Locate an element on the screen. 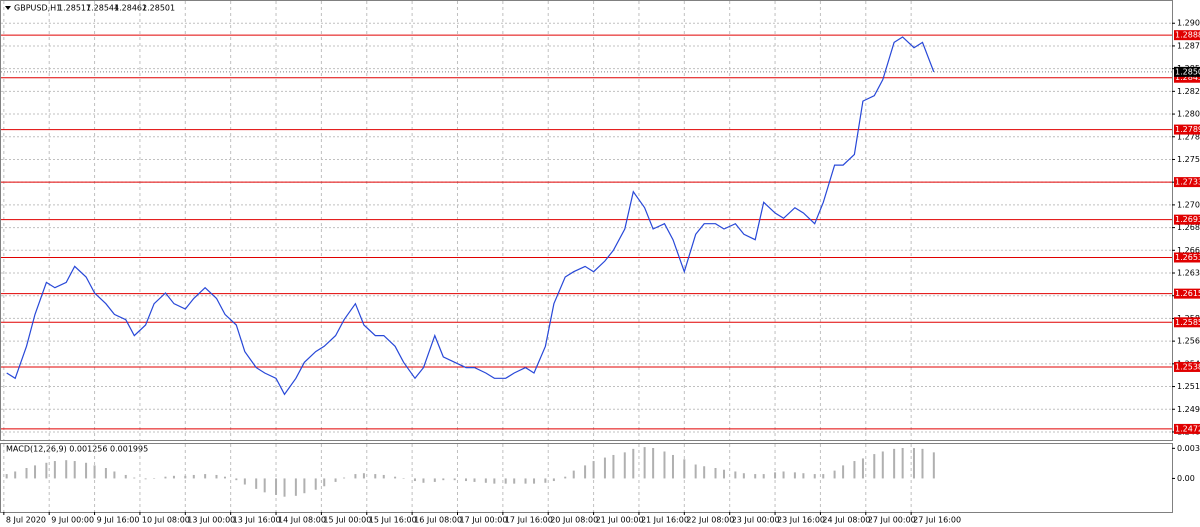 This screenshot has height=527, width=1200. level-label: 1.26539 is located at coordinates (1187, 257).